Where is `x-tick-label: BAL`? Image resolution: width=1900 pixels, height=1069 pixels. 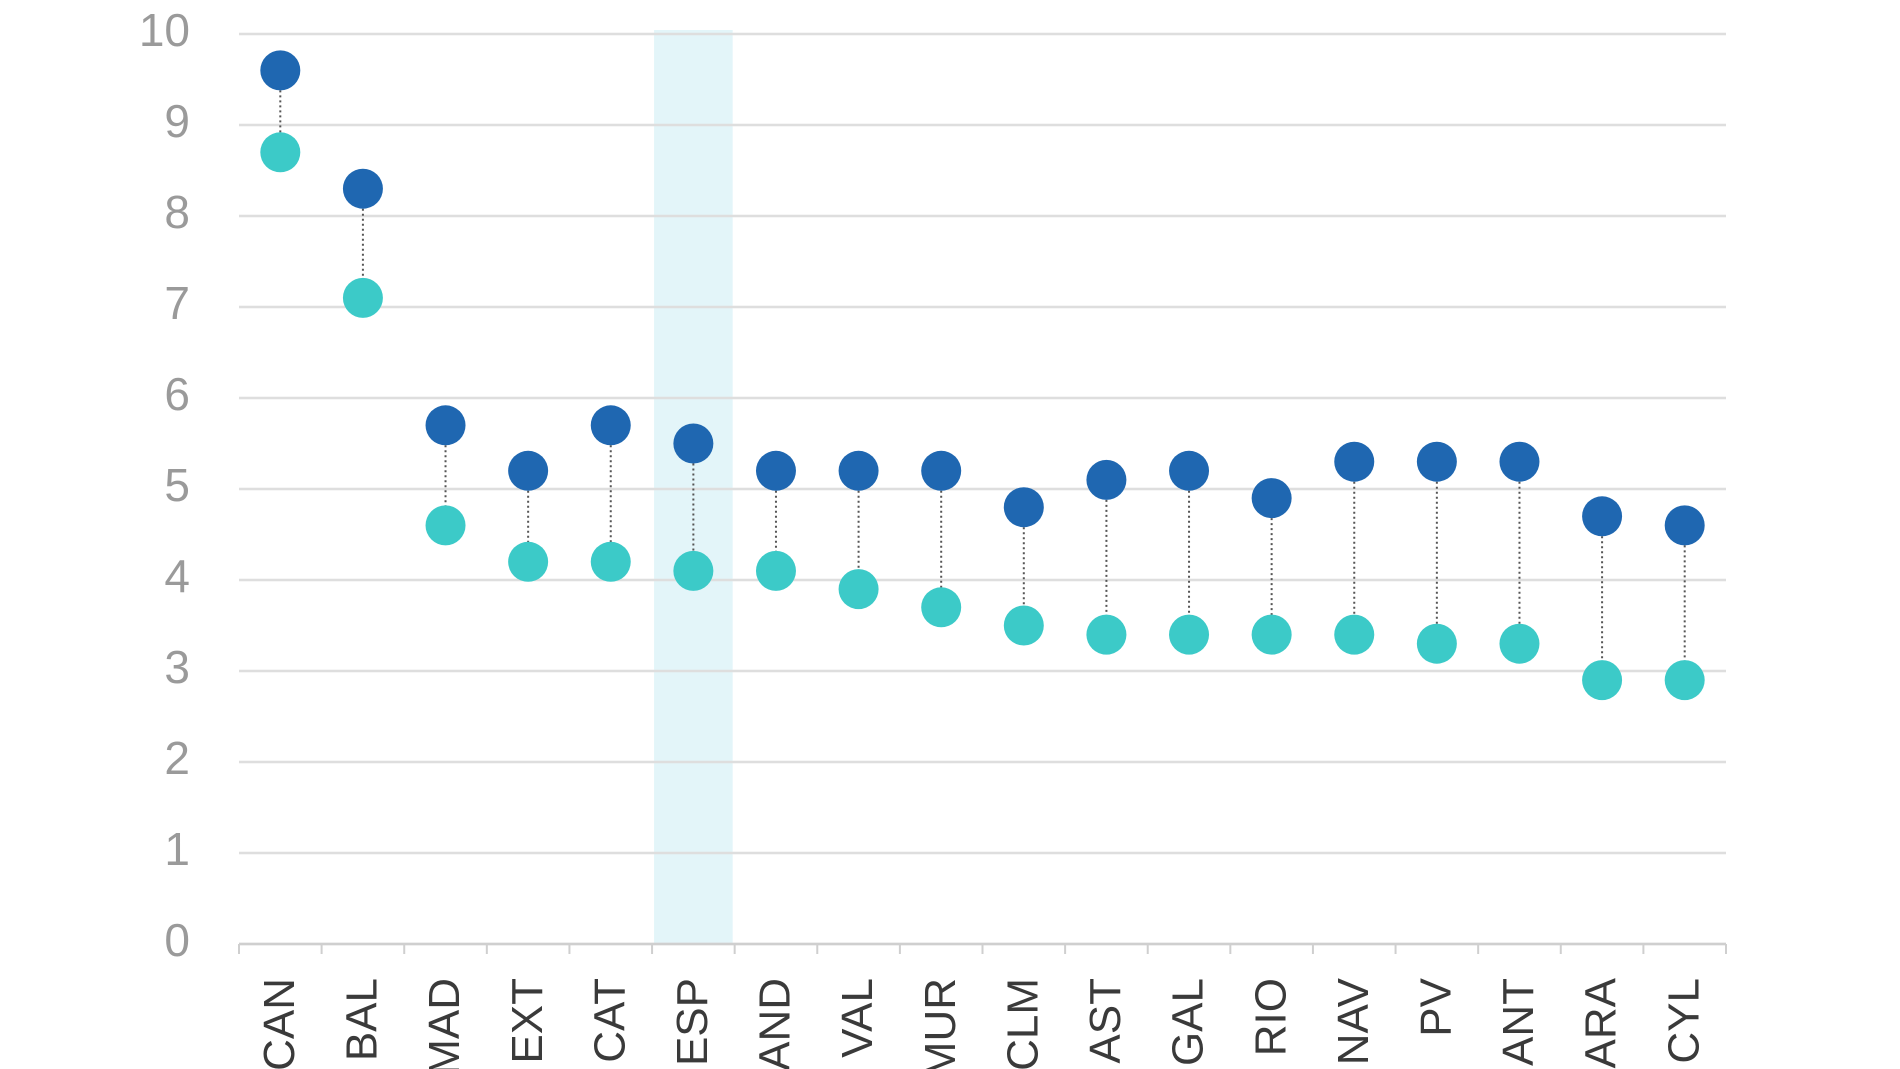
x-tick-label: BAL is located at coordinates (362, 1019).